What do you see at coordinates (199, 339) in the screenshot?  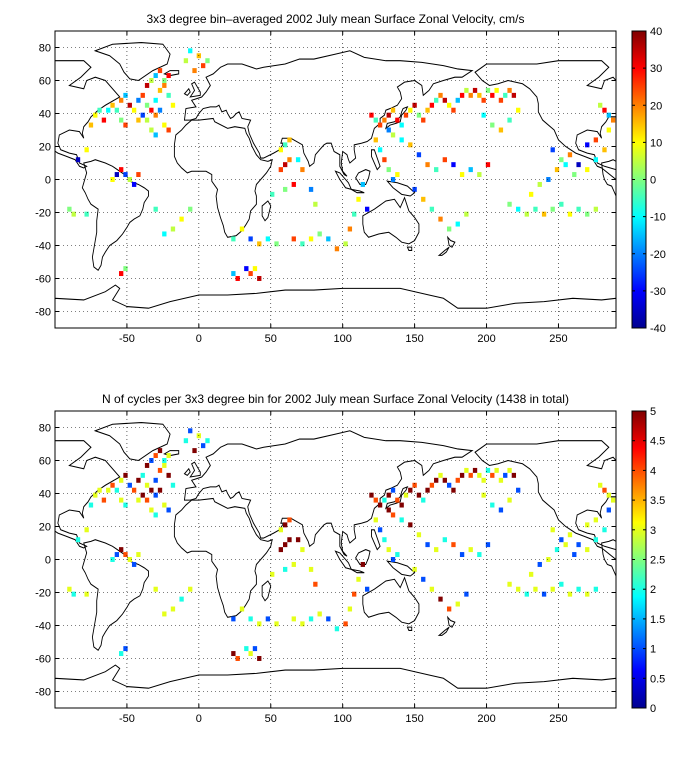 I see `x-tick-label: 0` at bounding box center [199, 339].